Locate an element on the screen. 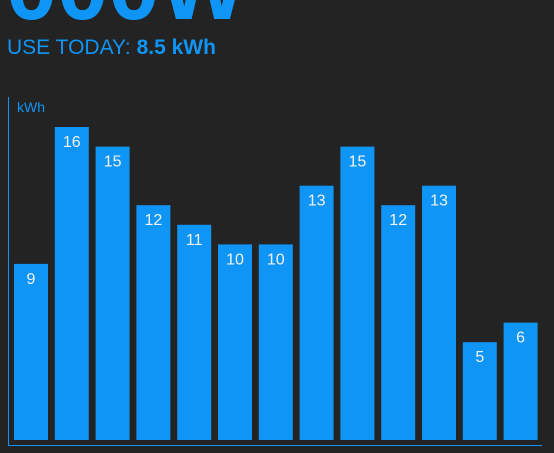  bar-value-label: 16 is located at coordinates (72, 142).